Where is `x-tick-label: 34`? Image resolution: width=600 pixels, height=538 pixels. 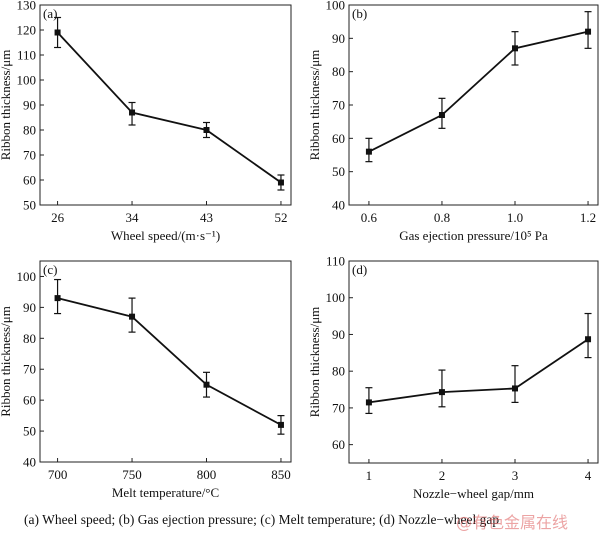 x-tick-label: 34 is located at coordinates (133, 217).